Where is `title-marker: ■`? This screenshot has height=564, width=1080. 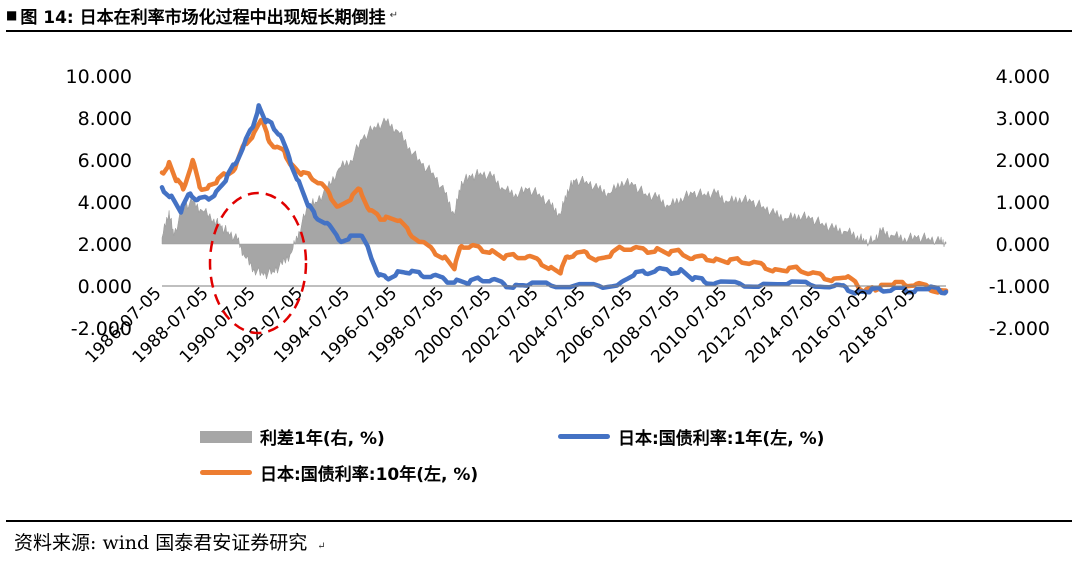
title-marker: ■ is located at coordinates (12, 15).